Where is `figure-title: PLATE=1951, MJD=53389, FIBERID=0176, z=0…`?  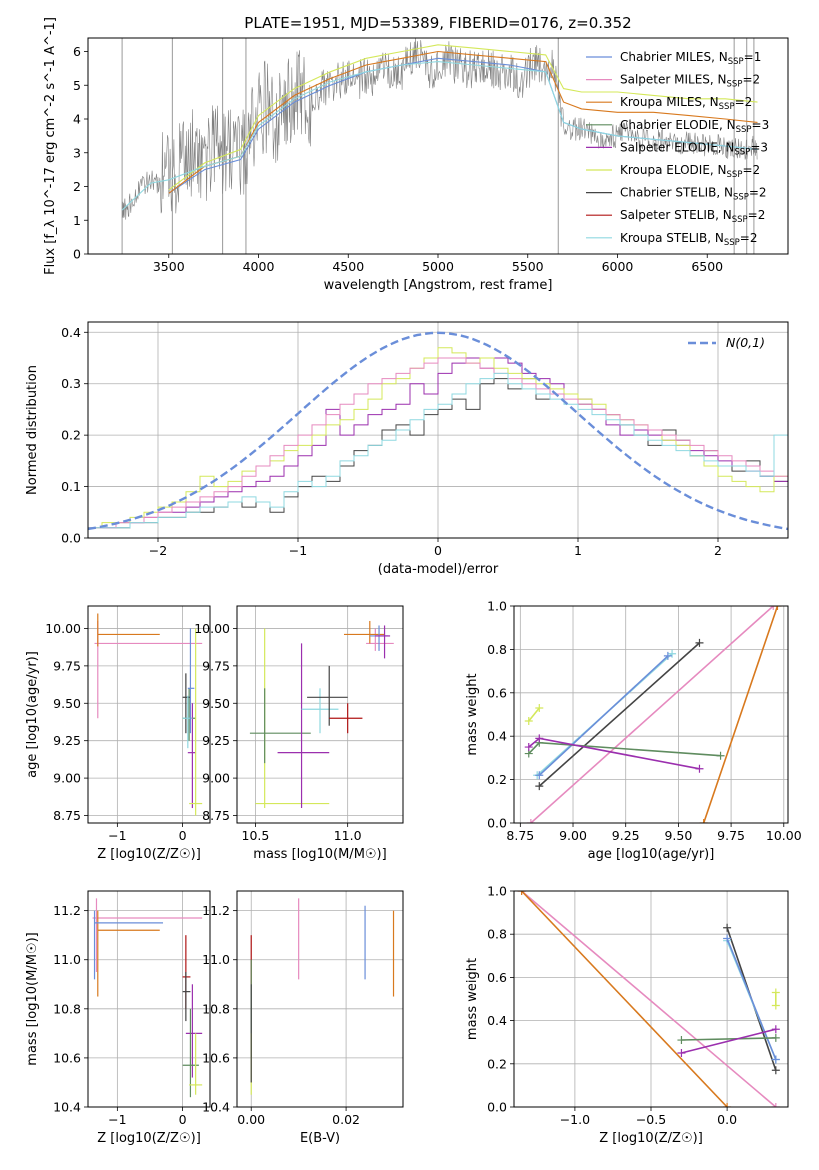 figure-title: PLATE=1951, MJD=53389, FIBERID=0176, z=0… is located at coordinates (437, 23).